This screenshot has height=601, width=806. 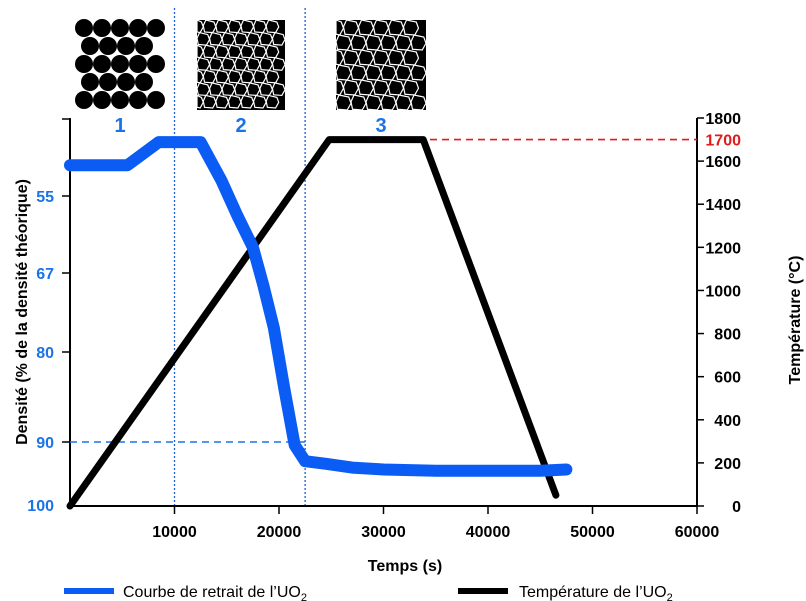 I want to click on left-tick-label-90: 90, so click(x=45, y=443).